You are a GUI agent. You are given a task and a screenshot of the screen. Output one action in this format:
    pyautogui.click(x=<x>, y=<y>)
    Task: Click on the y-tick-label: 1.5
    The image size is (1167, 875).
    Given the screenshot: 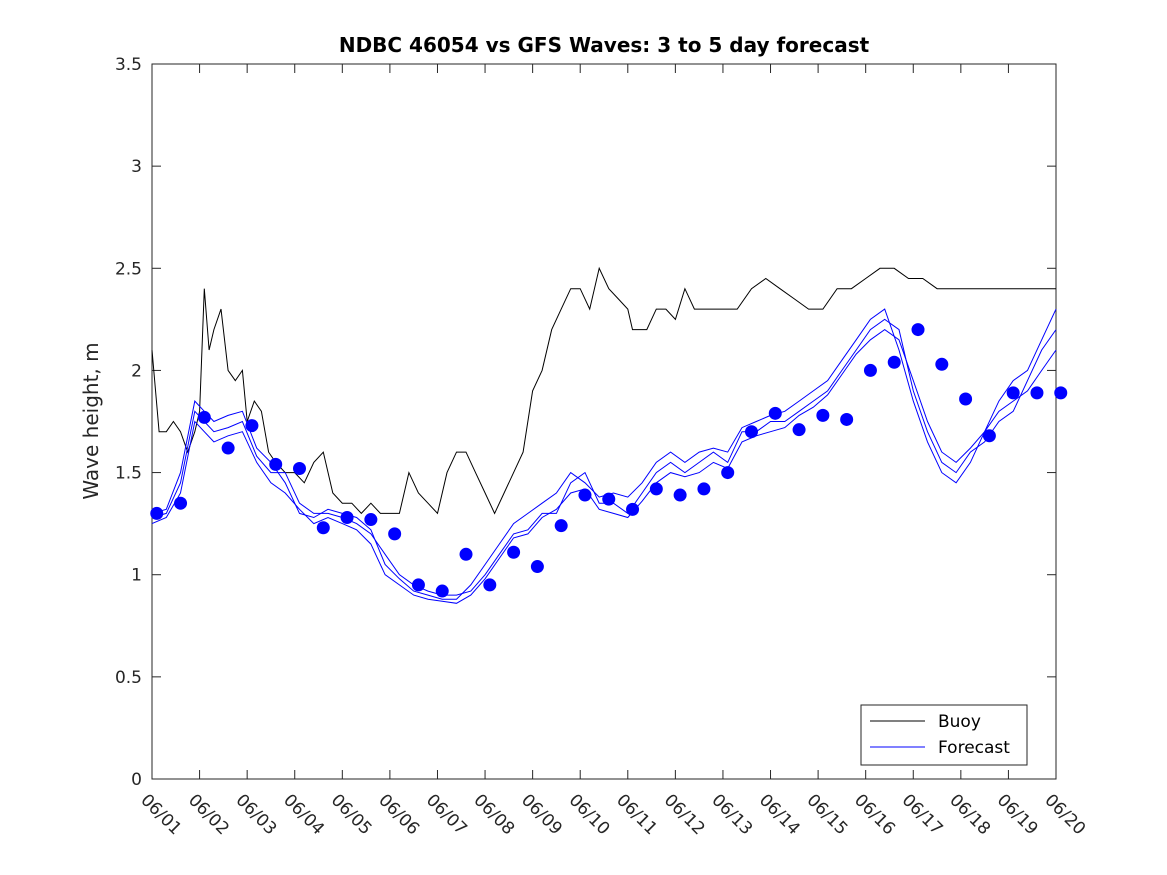 What is the action you would take?
    pyautogui.click(x=128, y=474)
    